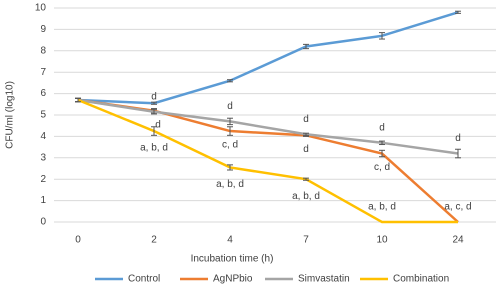  Describe the element at coordinates (230, 240) in the screenshot. I see `x-tick-label: 4` at that location.